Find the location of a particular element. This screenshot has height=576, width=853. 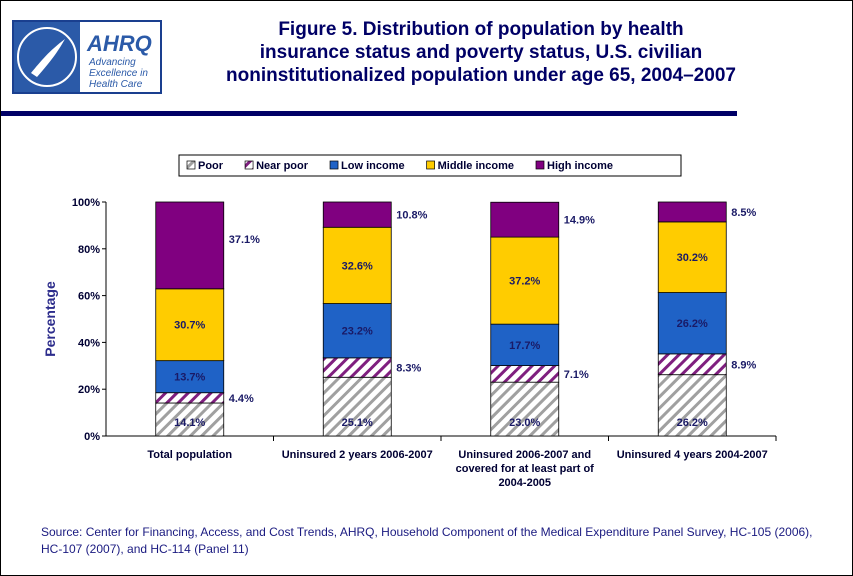

legend-label: High income is located at coordinates (580, 166).